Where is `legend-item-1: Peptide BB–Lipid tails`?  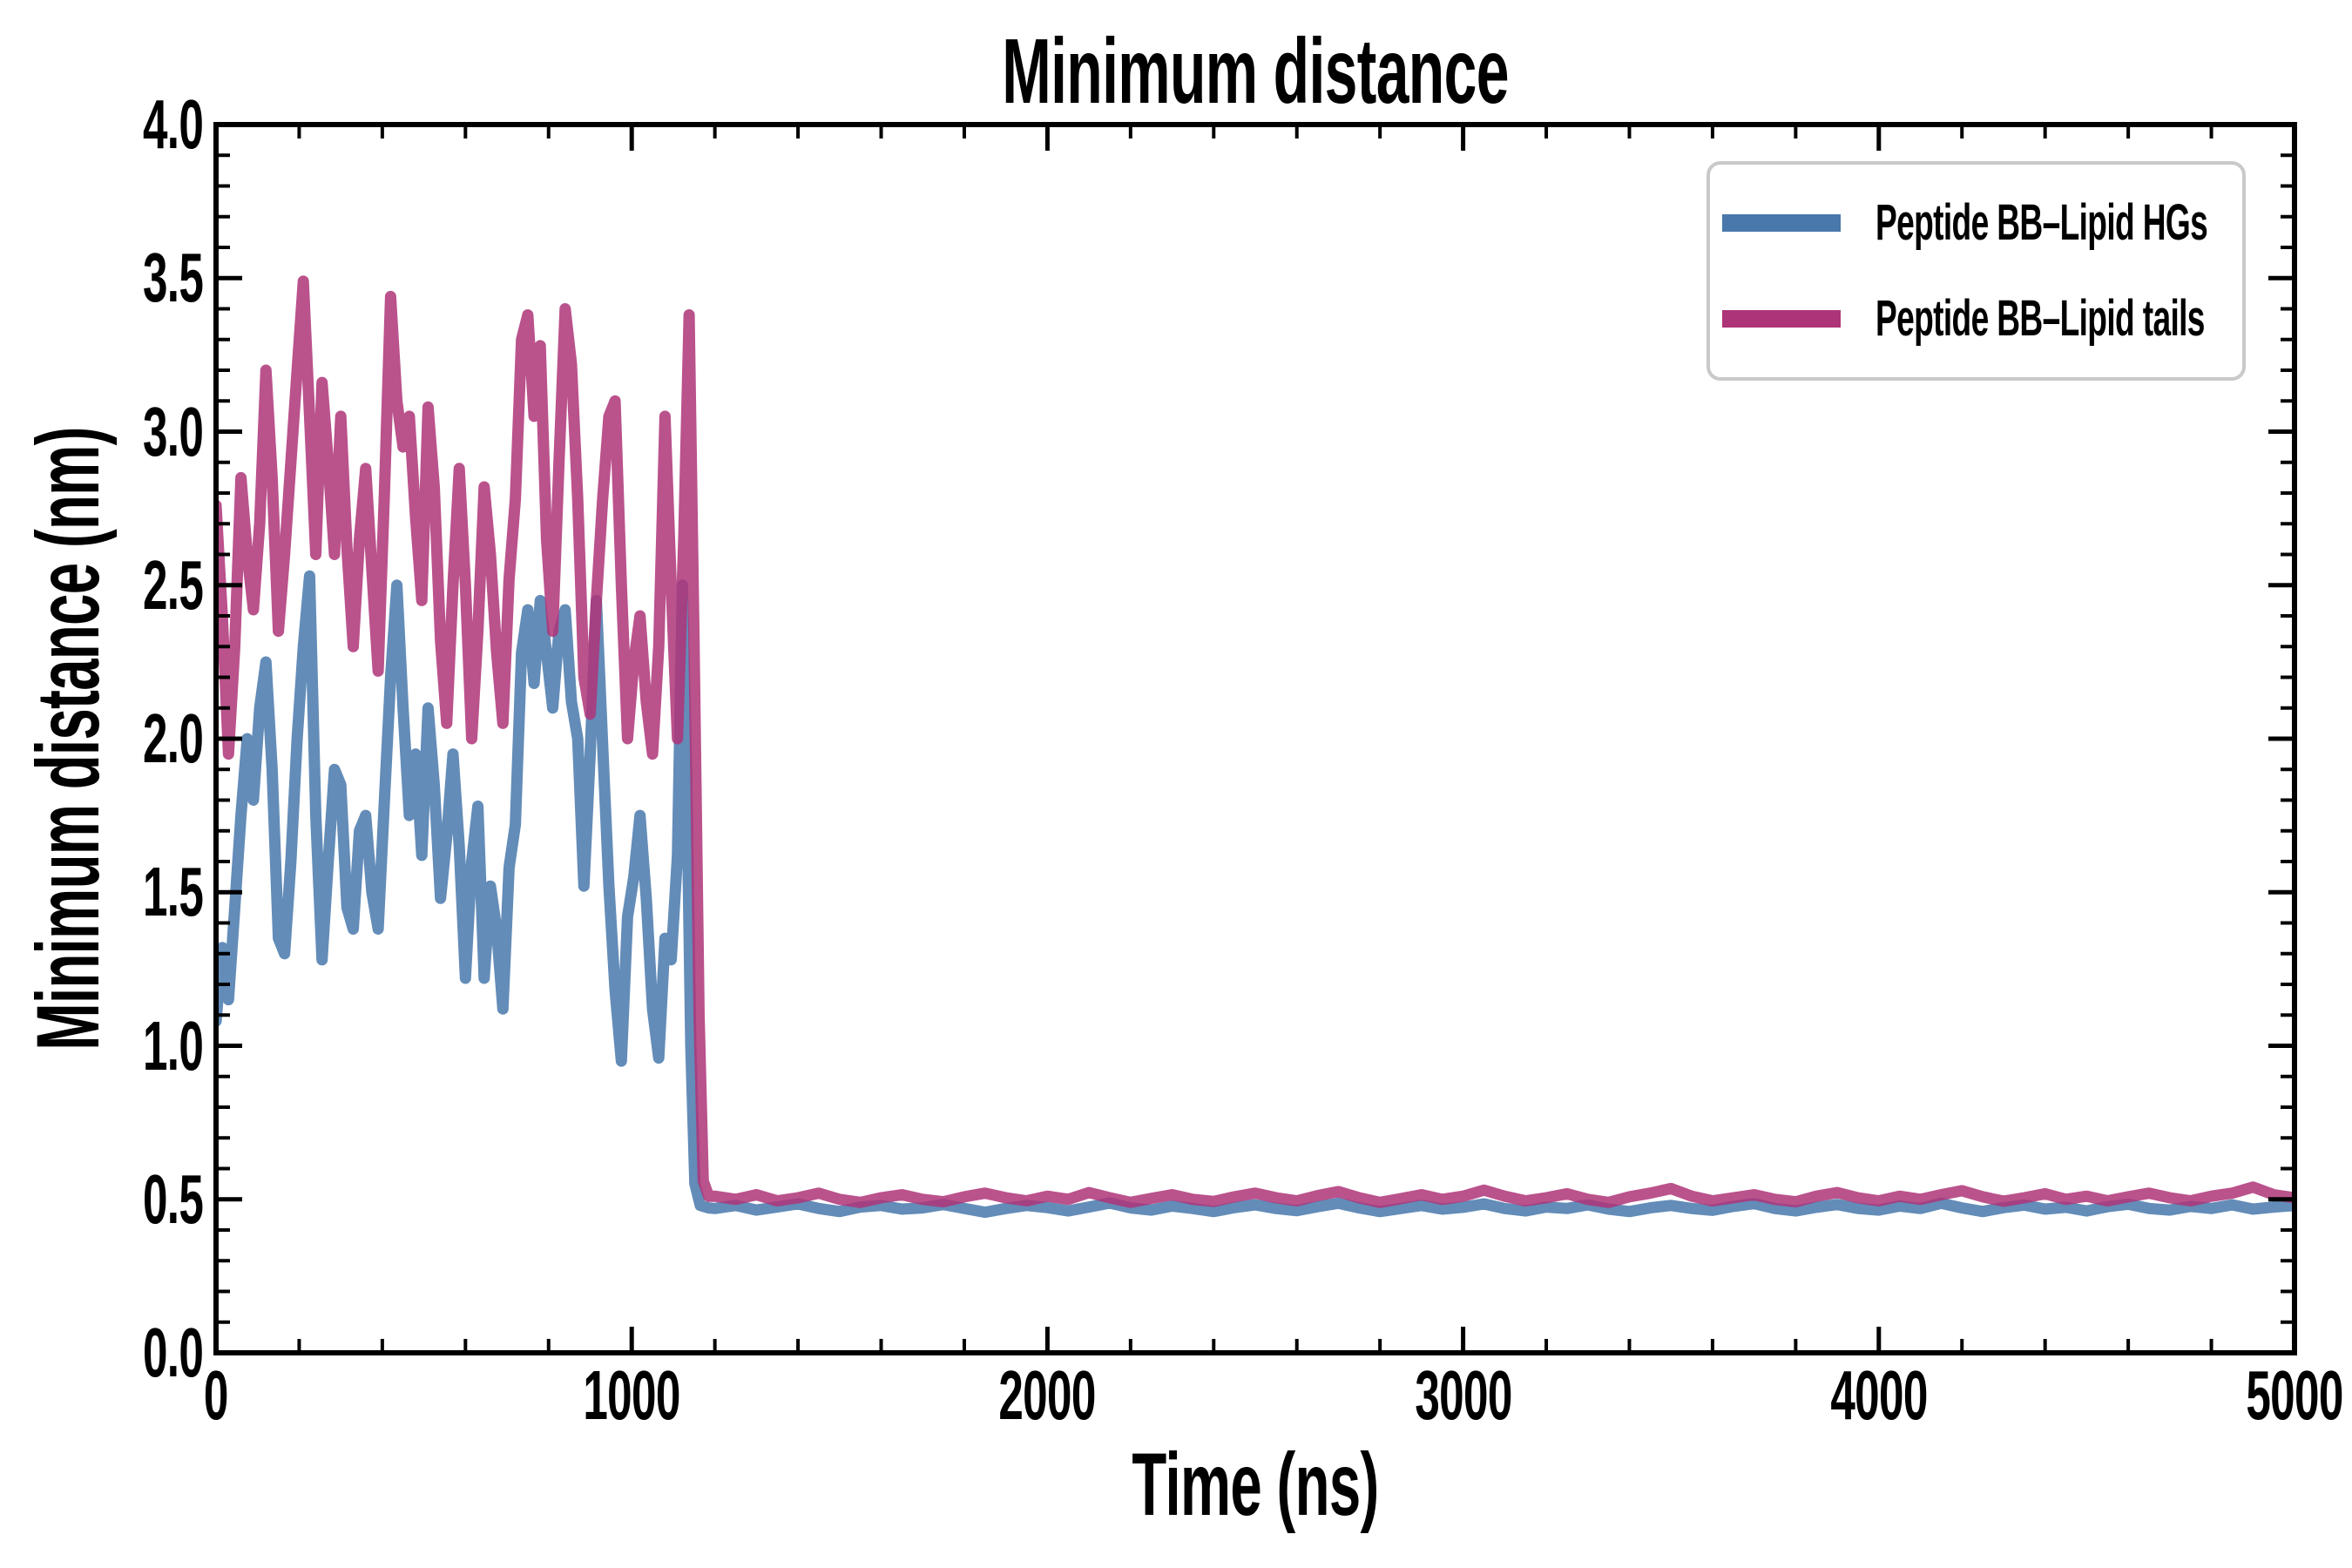
legend-item-1: Peptide BB–Lipid tails is located at coordinates (1982, 319).